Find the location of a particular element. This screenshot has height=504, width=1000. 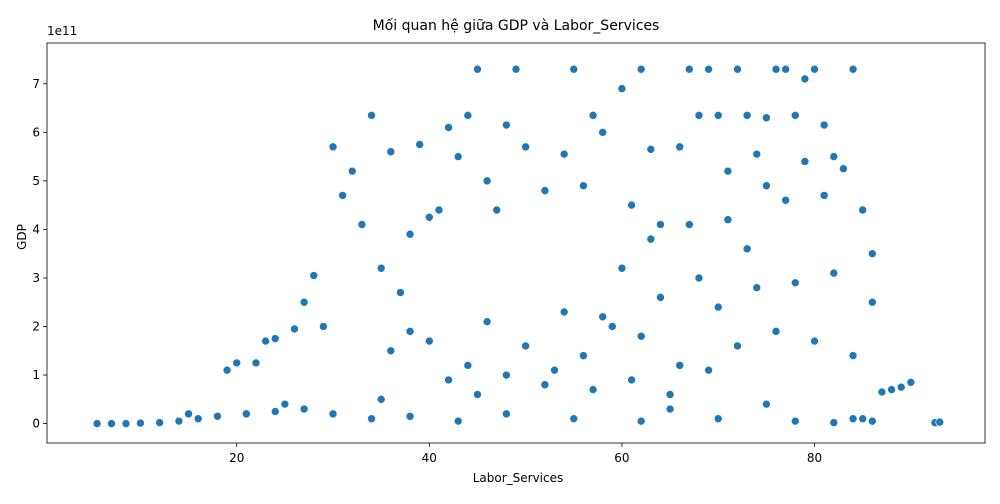

y-tick-label: 4 is located at coordinates (36, 229).